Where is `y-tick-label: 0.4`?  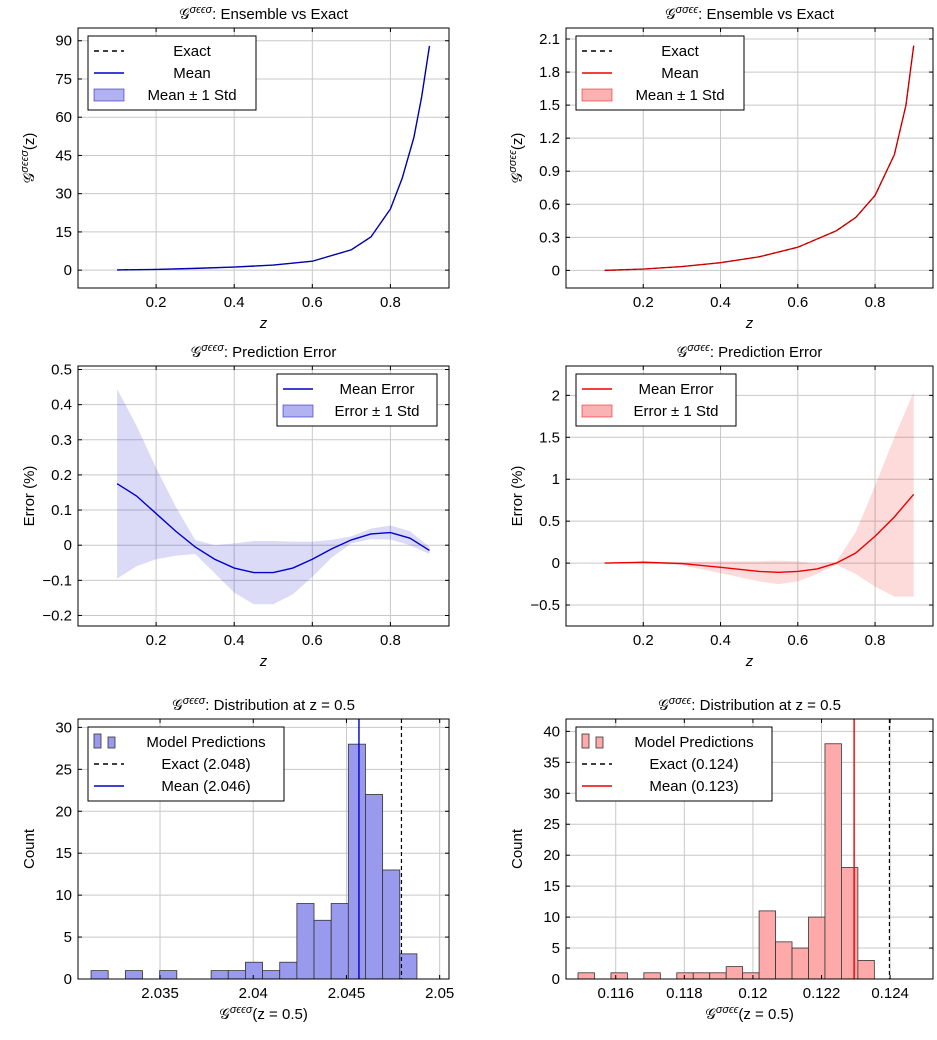
y-tick-label: 0.4 is located at coordinates (61, 405).